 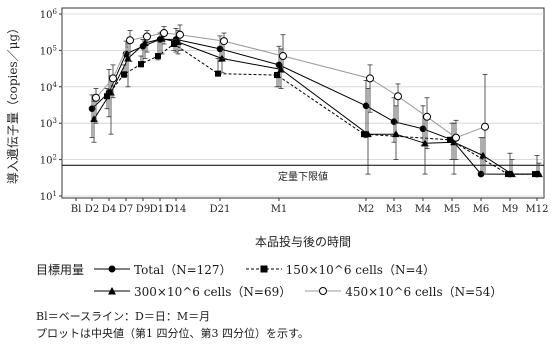 What do you see at coordinates (481, 209) in the screenshot?
I see `x-tick-label: M6` at bounding box center [481, 209].